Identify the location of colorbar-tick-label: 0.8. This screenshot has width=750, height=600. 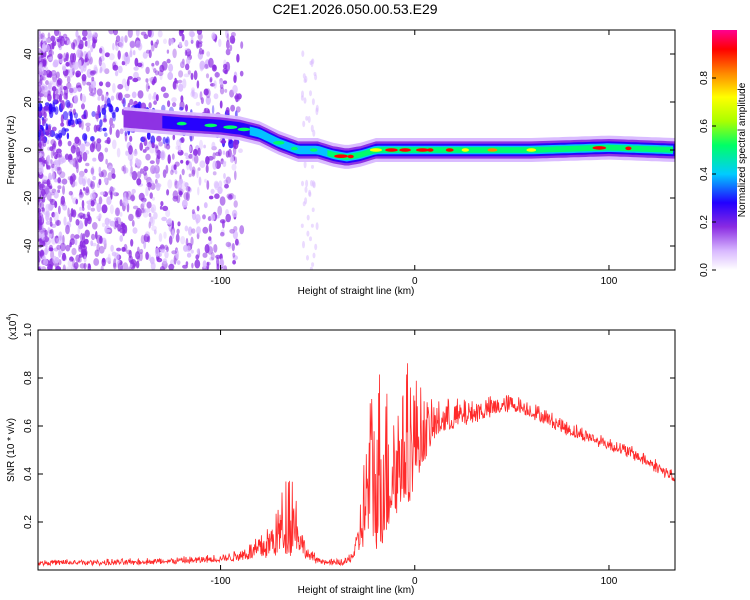
(704, 78).